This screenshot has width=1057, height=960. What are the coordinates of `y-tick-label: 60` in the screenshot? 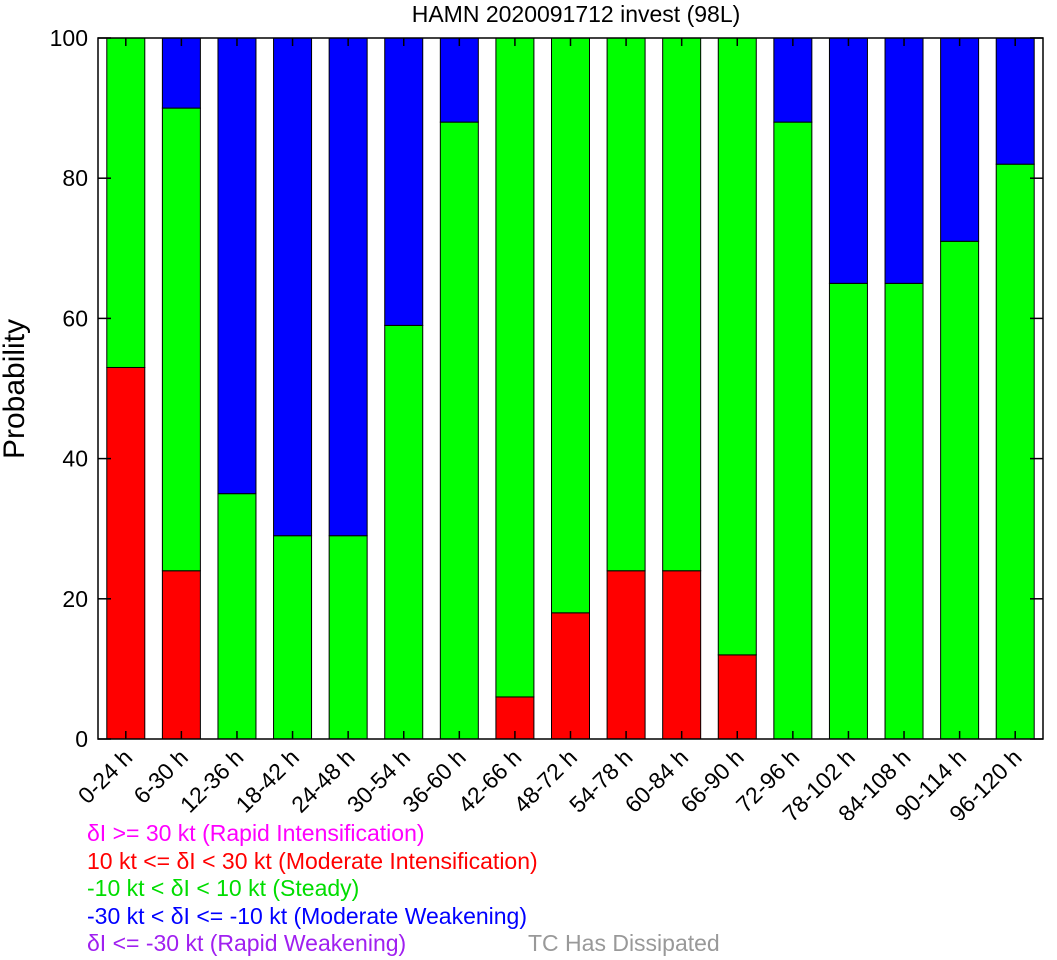 It's located at (75, 318).